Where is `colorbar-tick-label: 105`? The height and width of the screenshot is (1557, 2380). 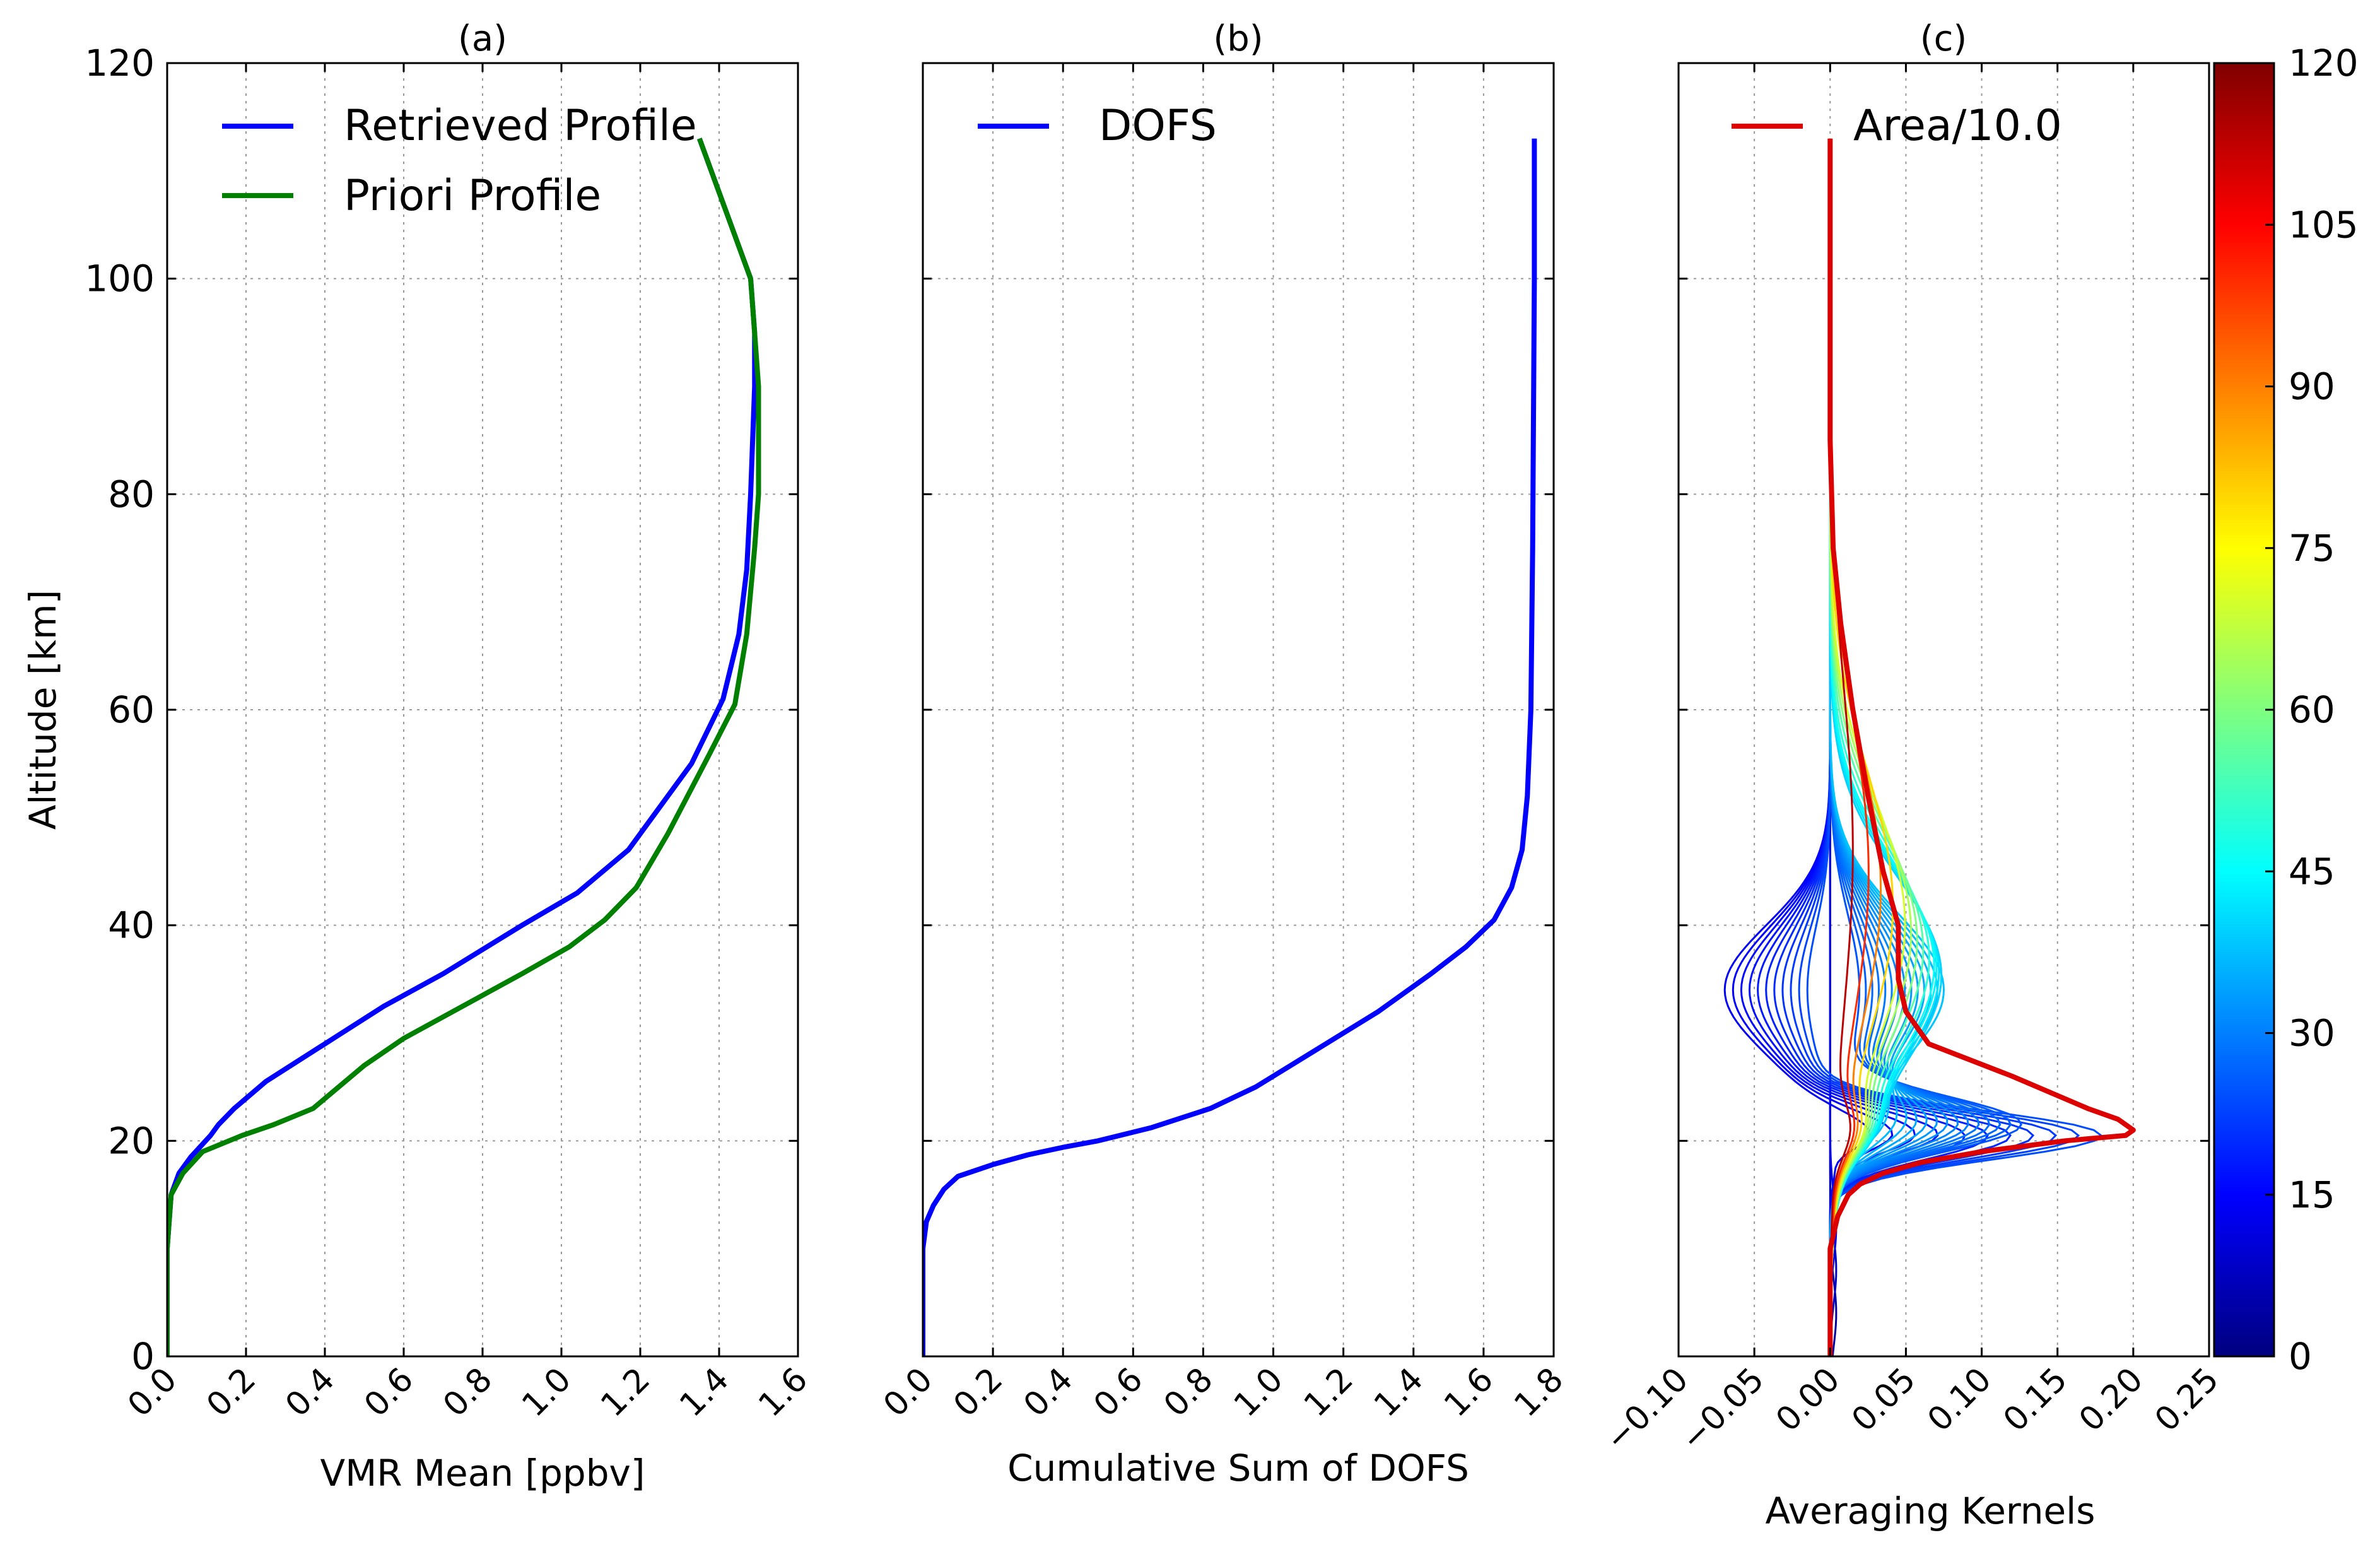
colorbar-tick-label: 105 is located at coordinates (2324, 224).